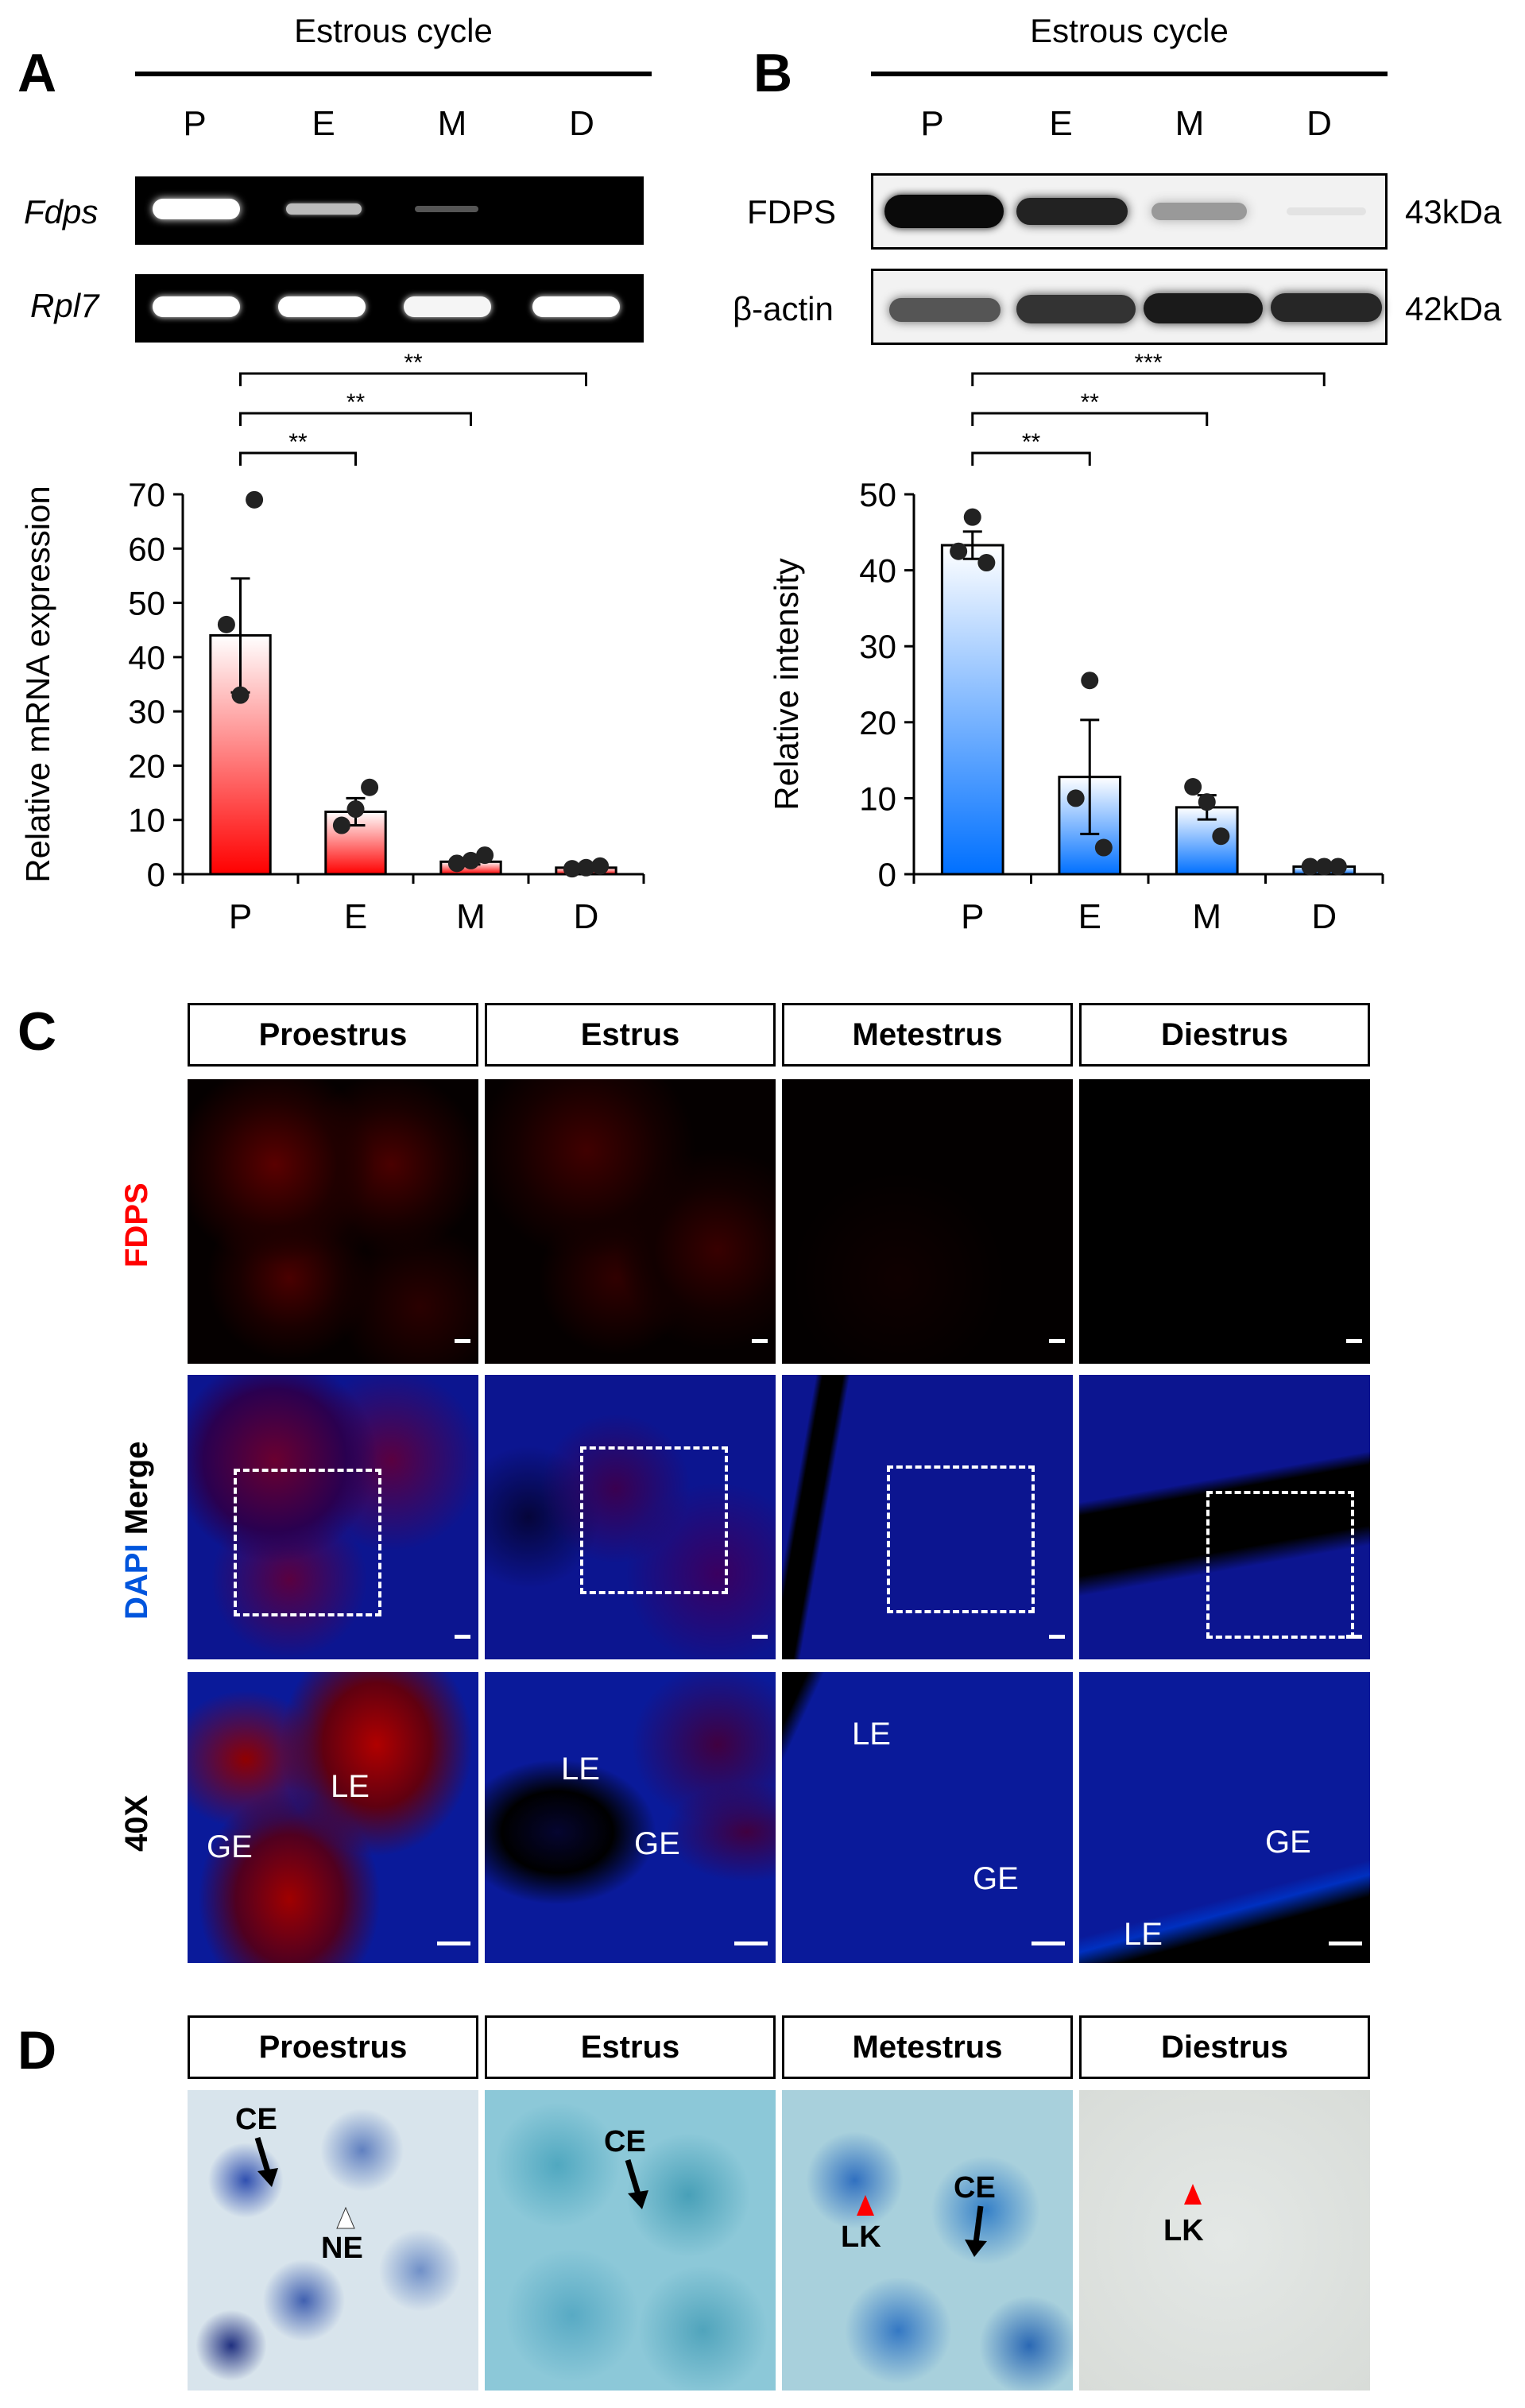 The image size is (1525, 2408). I want to click on gel-fdps, so click(389, 210).